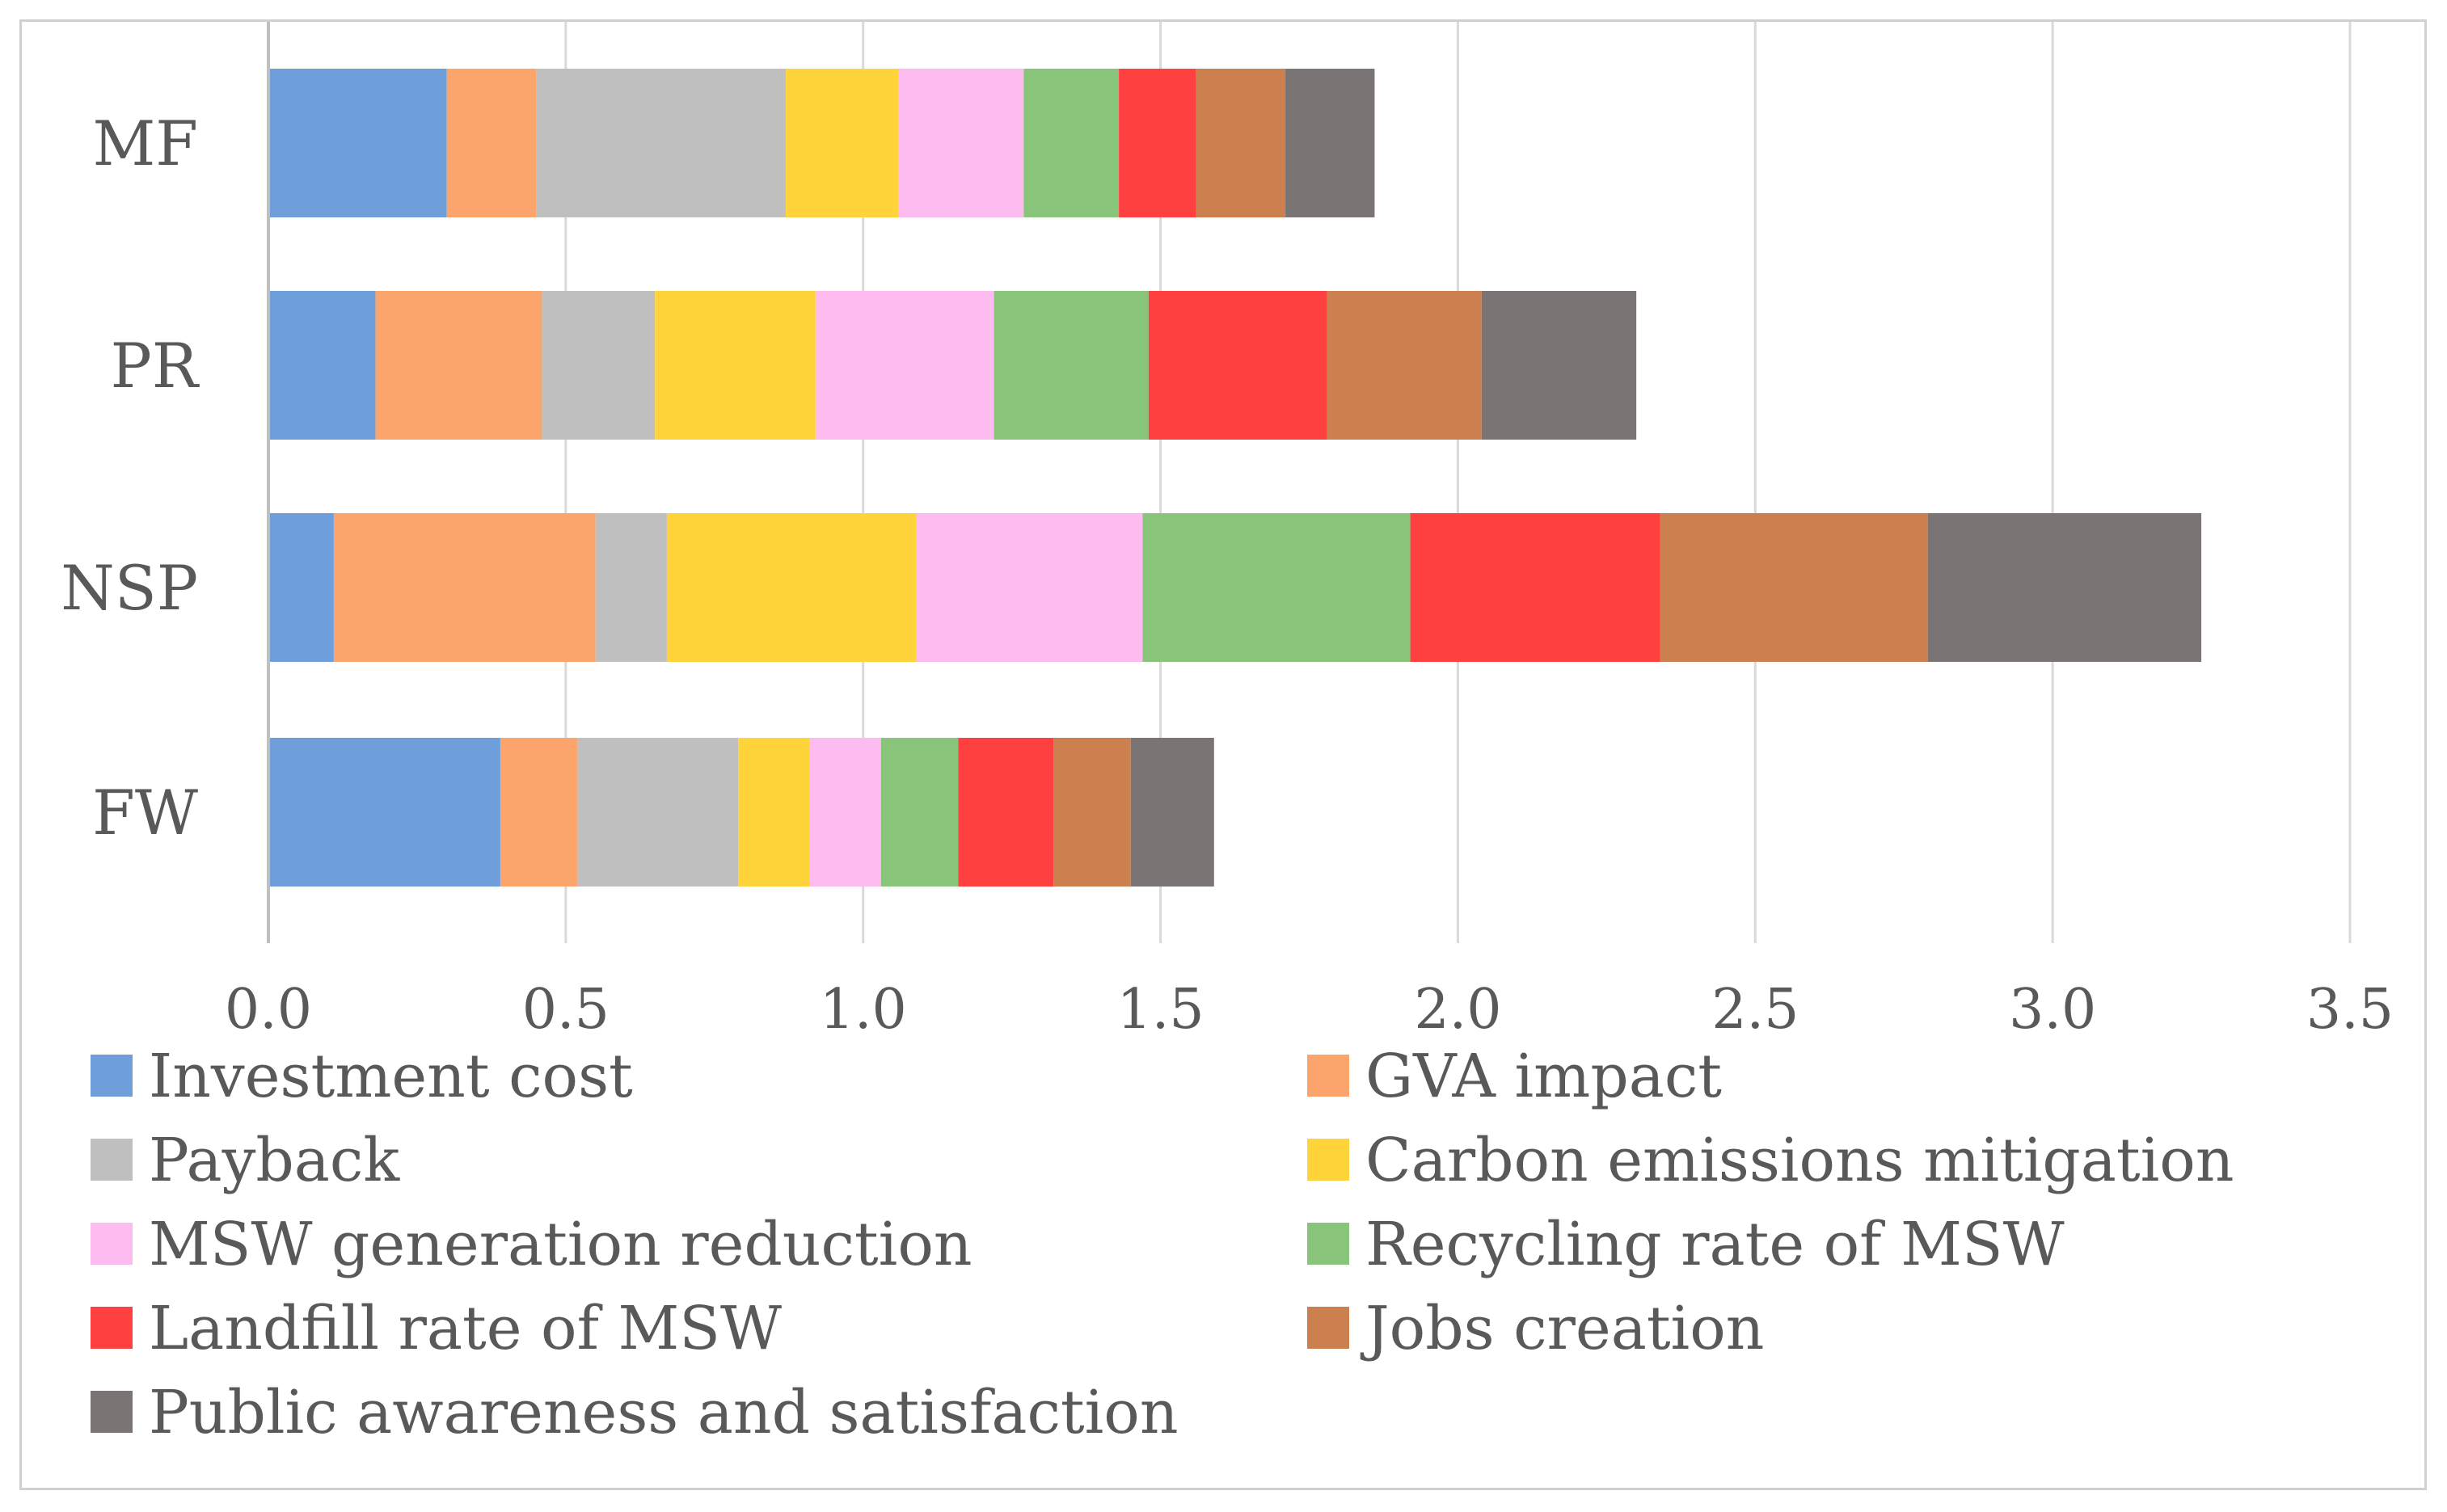 This screenshot has width=2447, height=1512. Describe the element at coordinates (1237, 365) in the screenshot. I see `bar-pr-landfill-rate-of-msw` at that location.